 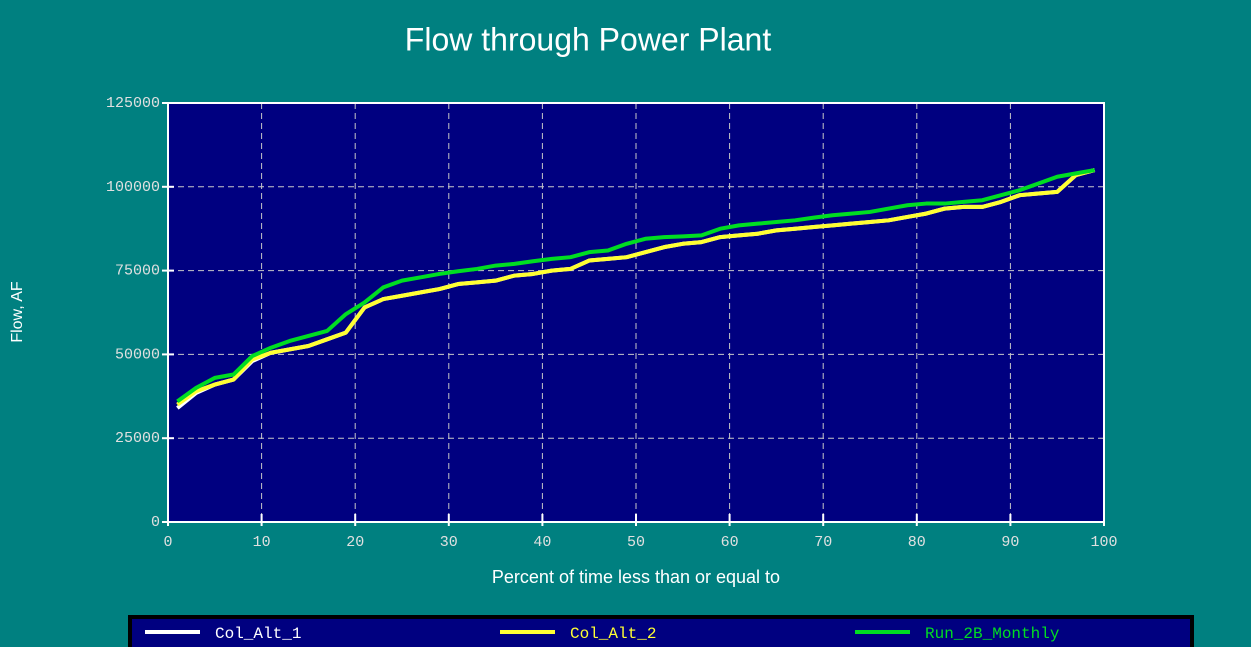 What do you see at coordinates (133, 103) in the screenshot?
I see `y-tick-label: 125000` at bounding box center [133, 103].